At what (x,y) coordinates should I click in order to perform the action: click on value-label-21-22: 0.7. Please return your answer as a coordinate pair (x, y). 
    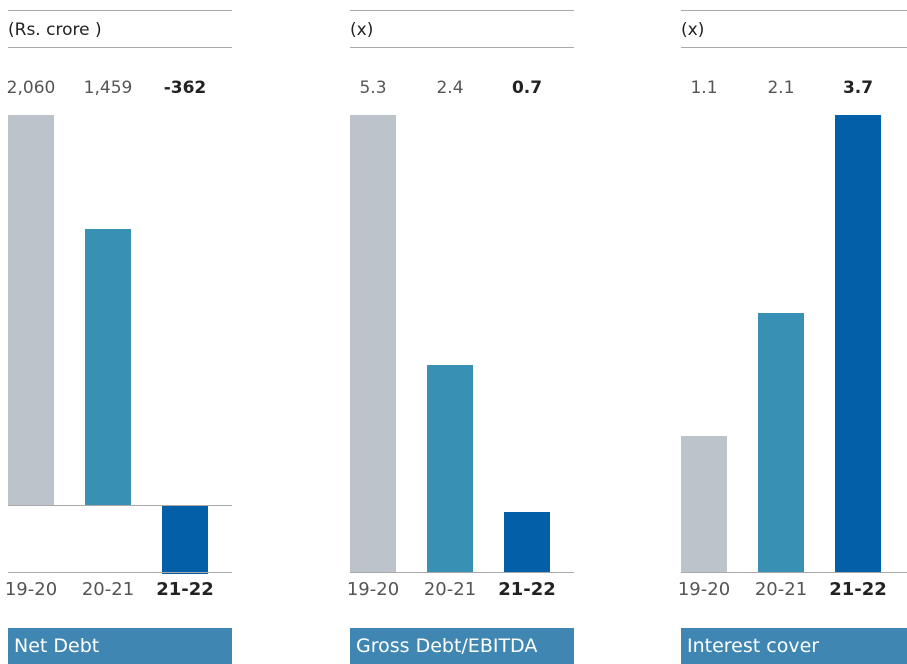
    Looking at the image, I should click on (527, 88).